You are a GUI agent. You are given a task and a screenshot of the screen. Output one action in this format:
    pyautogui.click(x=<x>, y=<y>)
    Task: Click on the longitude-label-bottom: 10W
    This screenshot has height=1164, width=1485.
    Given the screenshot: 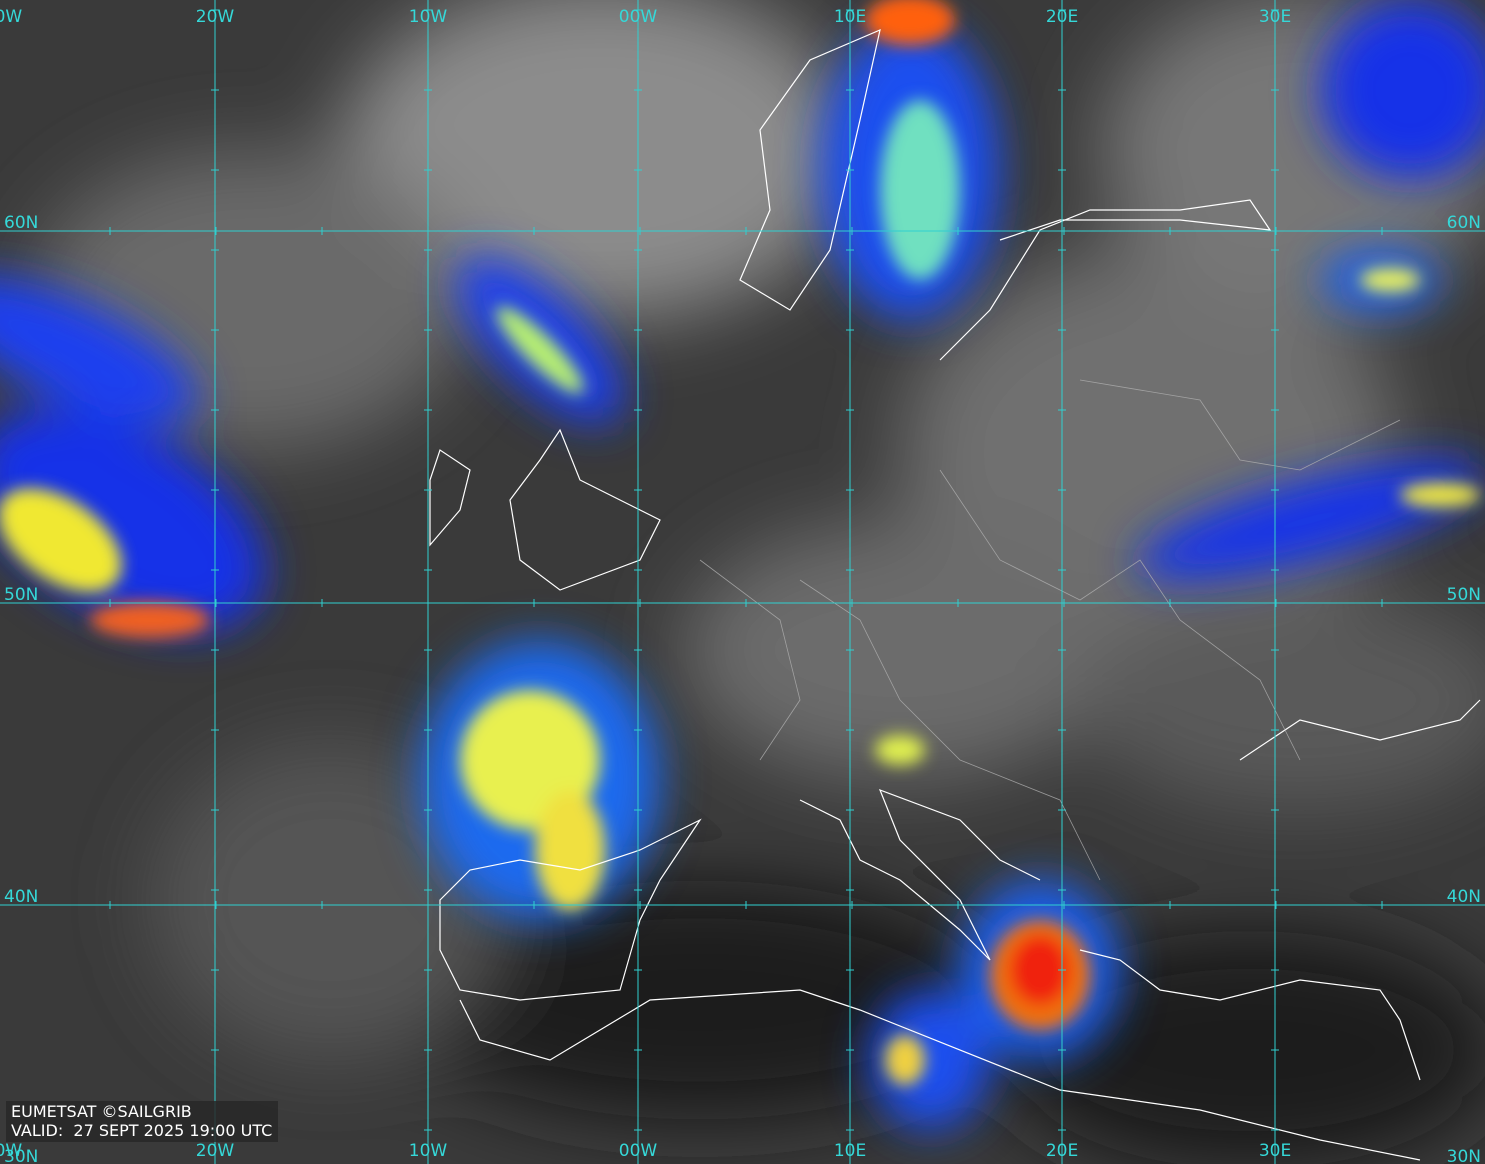 What is the action you would take?
    pyautogui.click(x=428, y=1151)
    